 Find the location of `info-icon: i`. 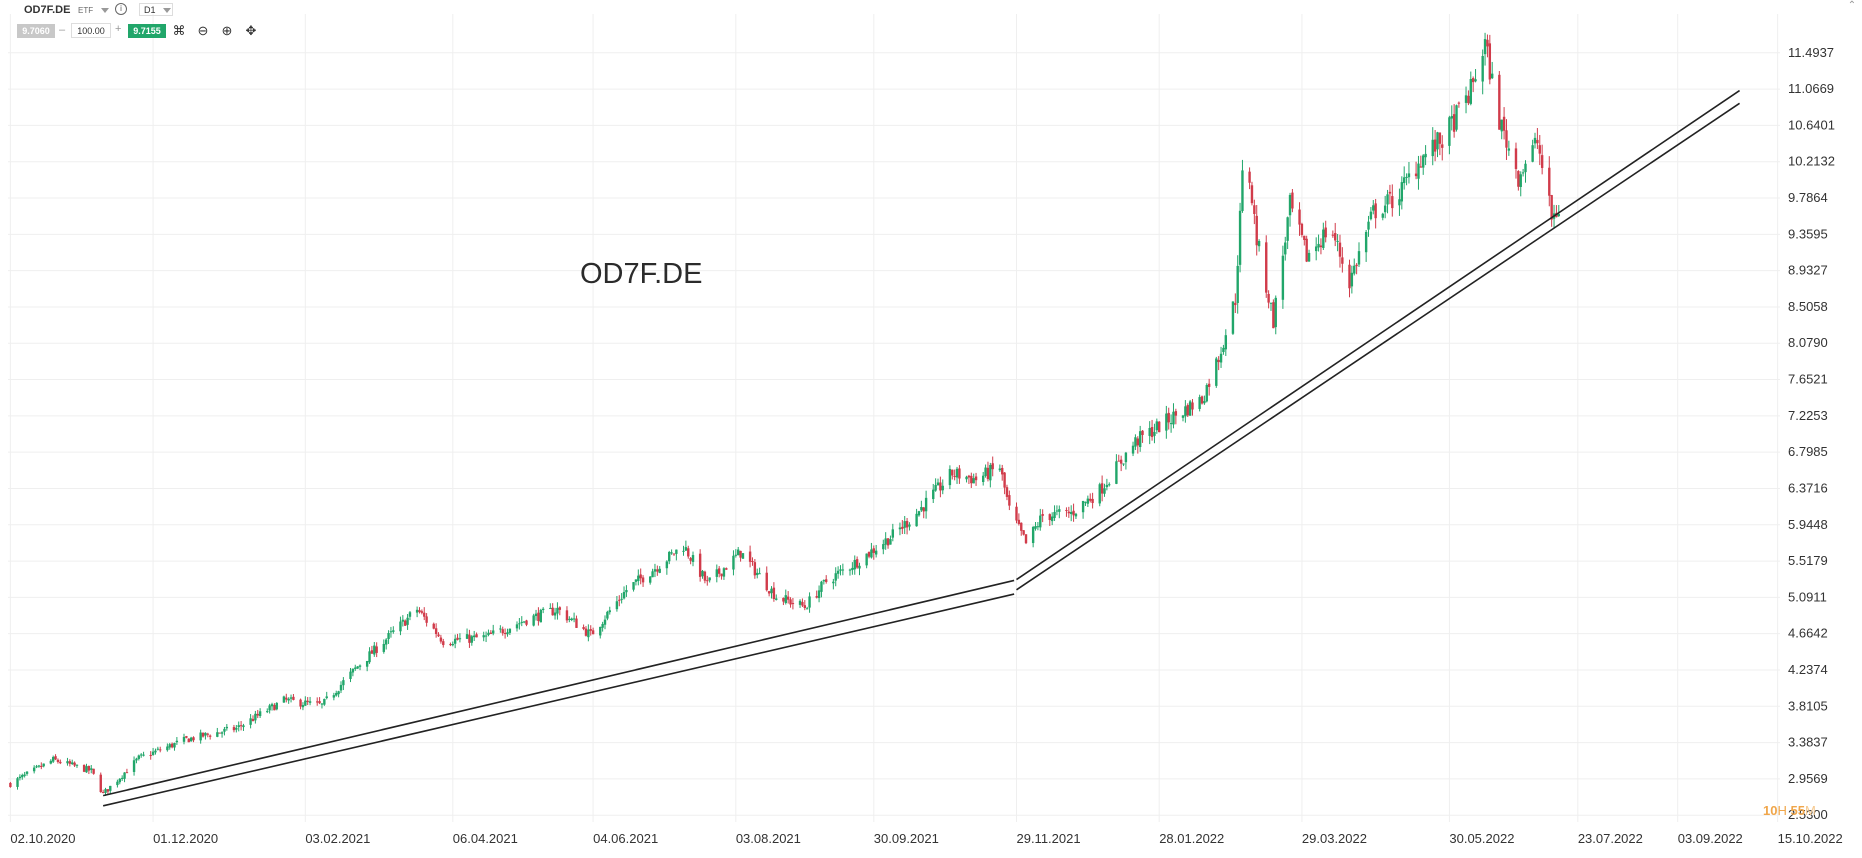

info-icon: i is located at coordinates (121, 9).